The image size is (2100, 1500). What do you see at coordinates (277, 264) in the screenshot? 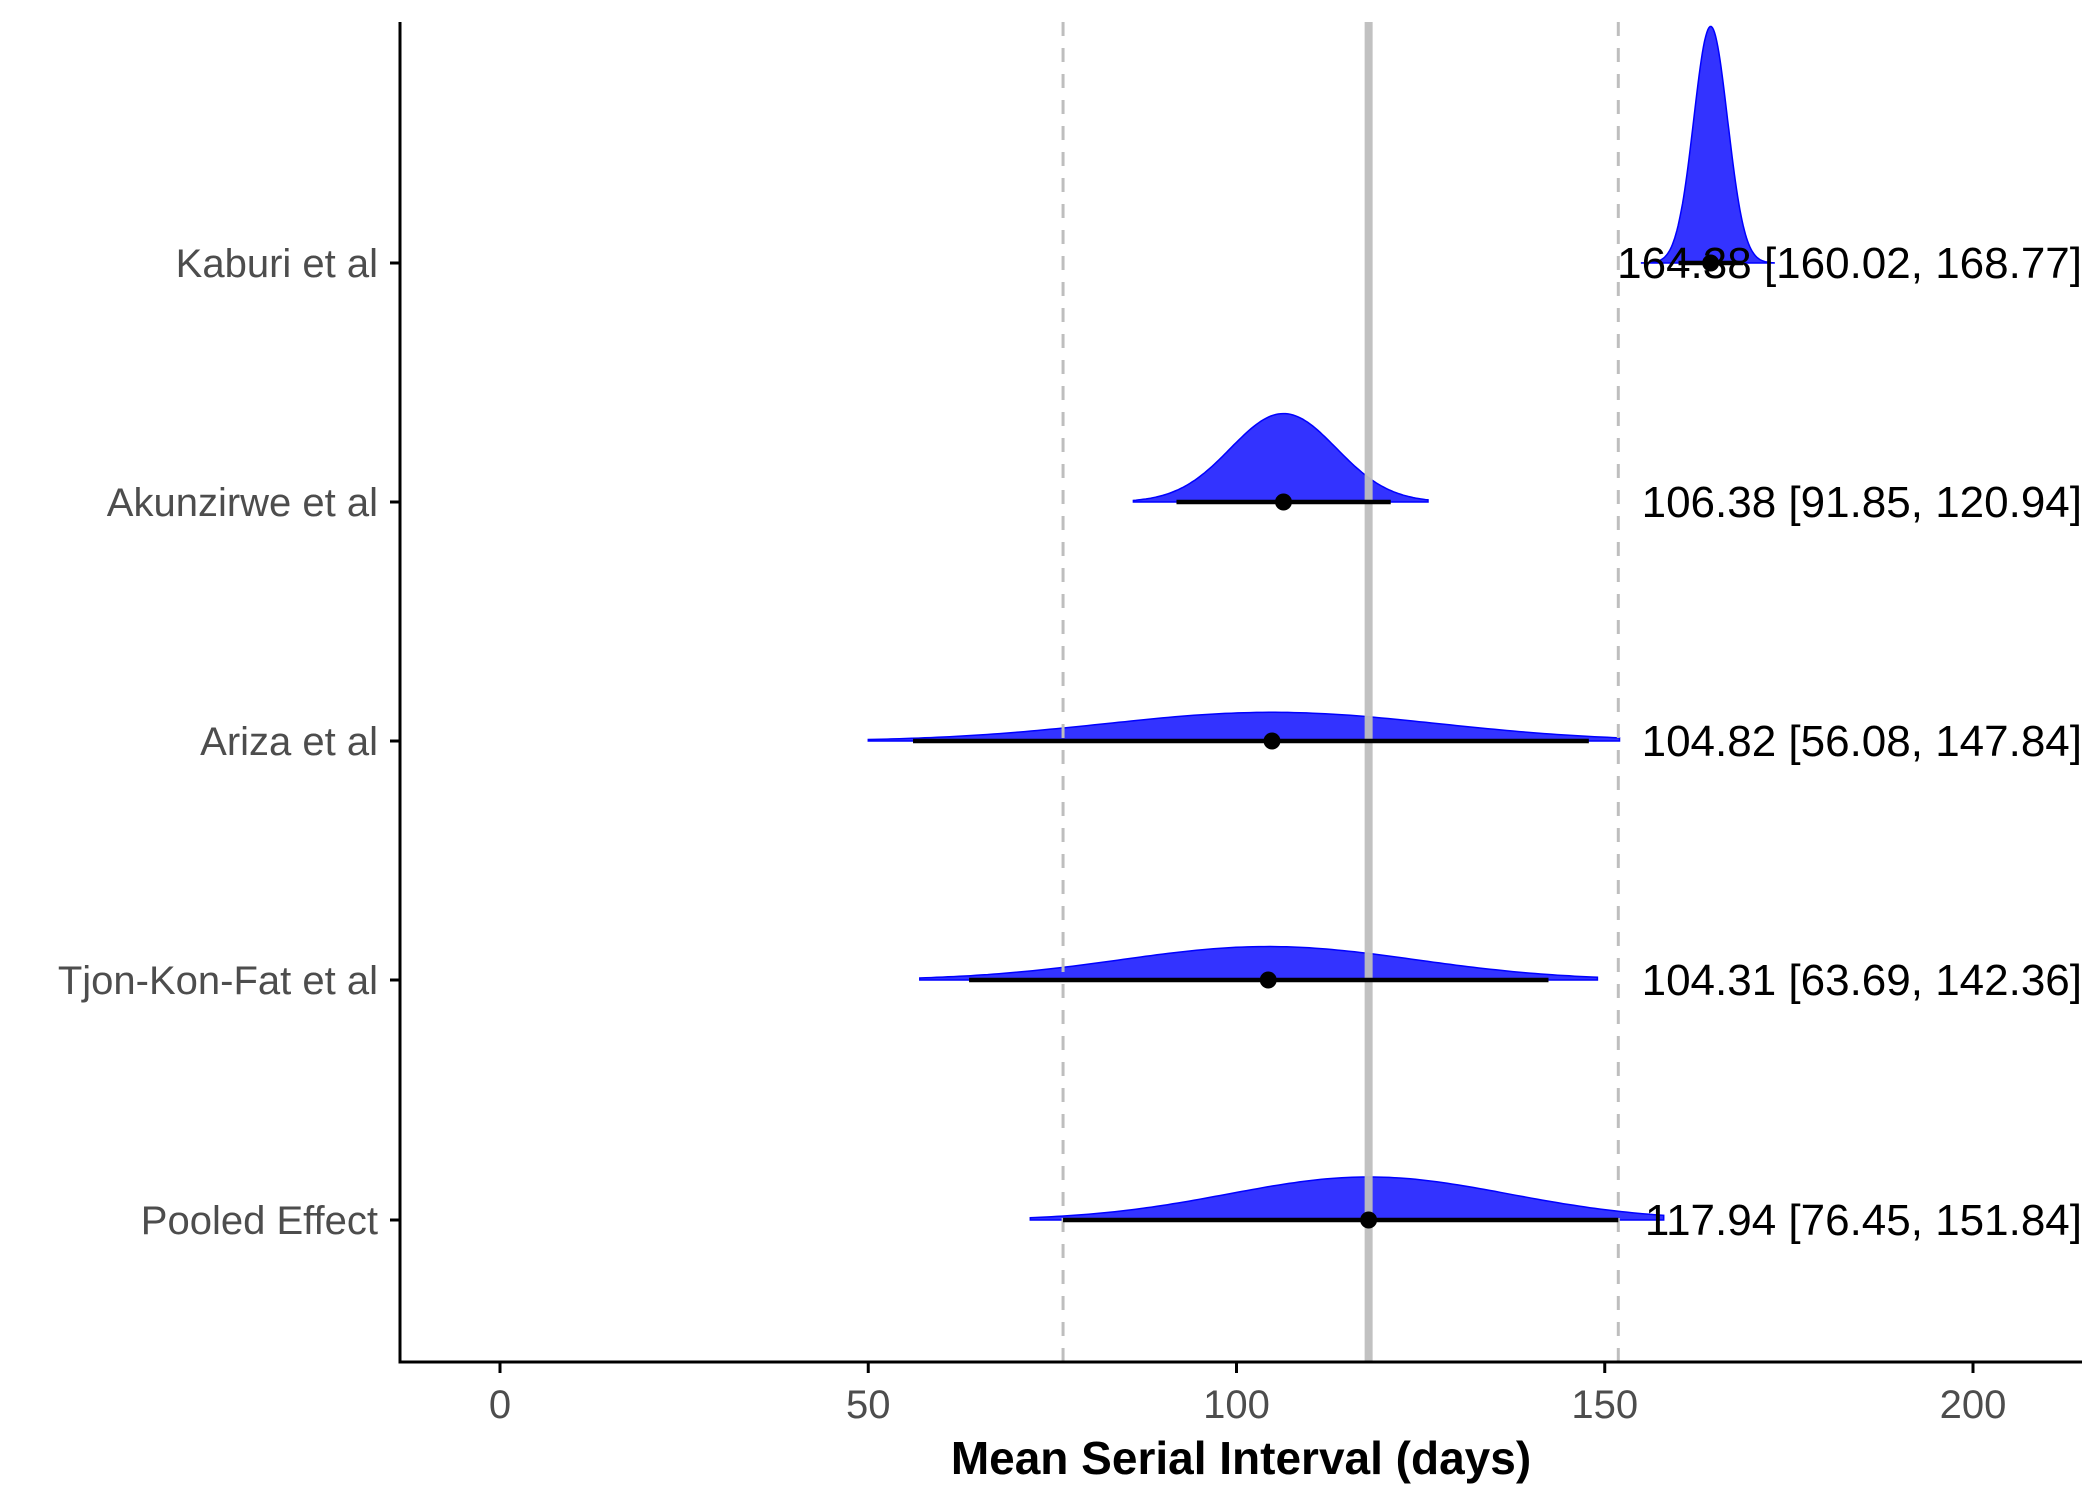
I see `y-tick-label-0: Kaburi et al` at bounding box center [277, 264].